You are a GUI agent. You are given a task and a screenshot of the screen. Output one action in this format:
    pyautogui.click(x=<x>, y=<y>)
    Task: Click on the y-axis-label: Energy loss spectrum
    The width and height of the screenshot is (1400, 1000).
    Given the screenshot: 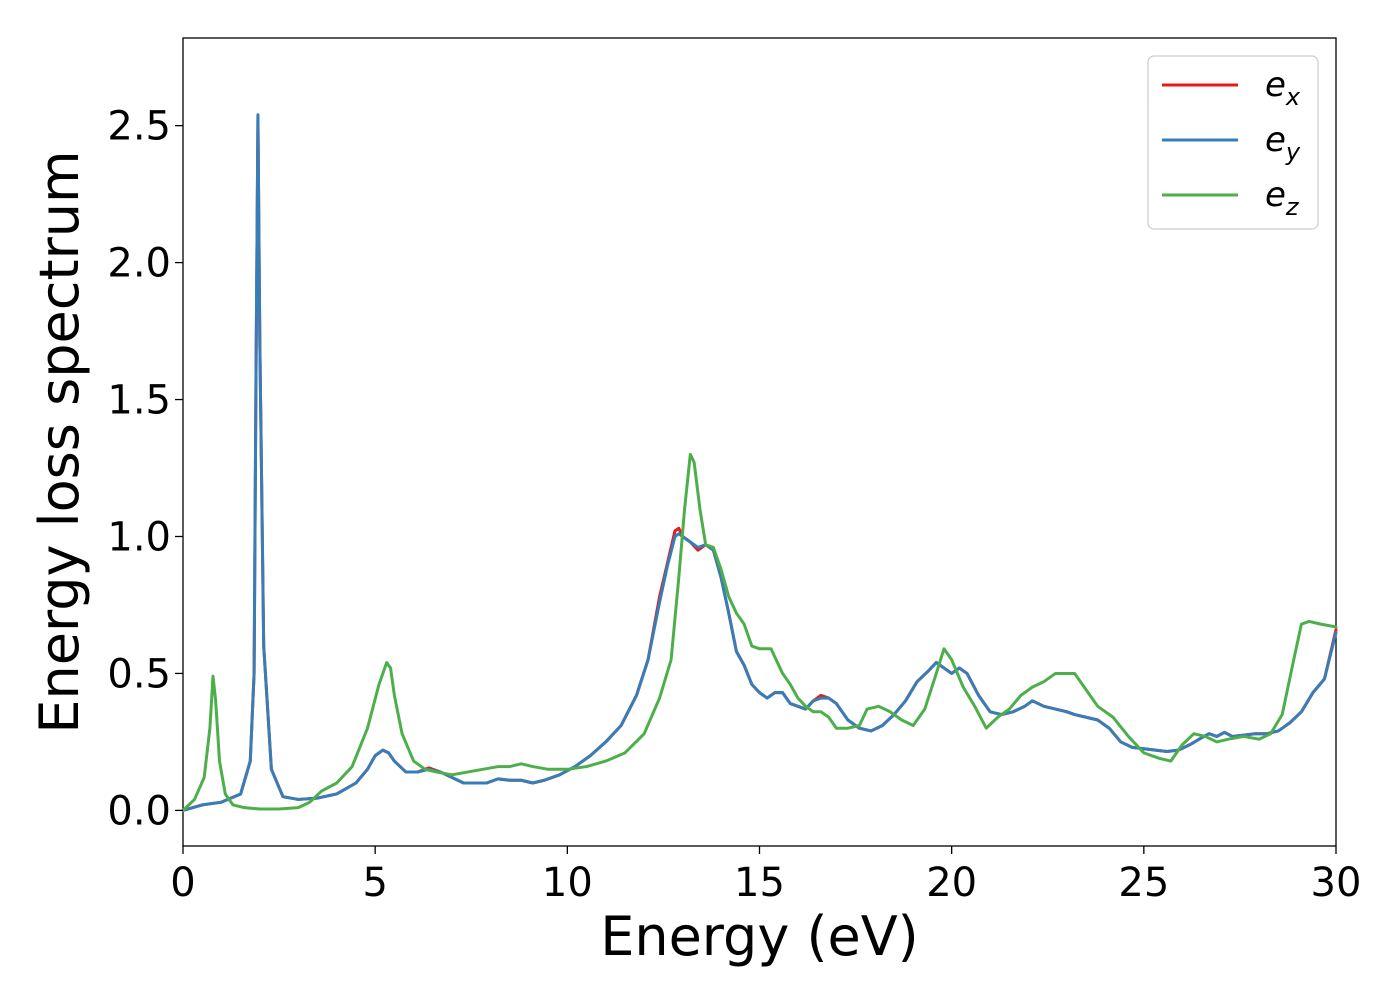 What is the action you would take?
    pyautogui.click(x=59, y=441)
    